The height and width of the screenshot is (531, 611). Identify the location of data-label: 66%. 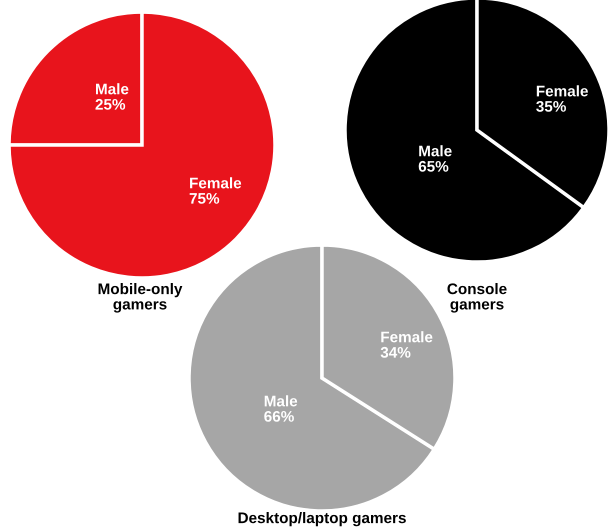
(279, 416).